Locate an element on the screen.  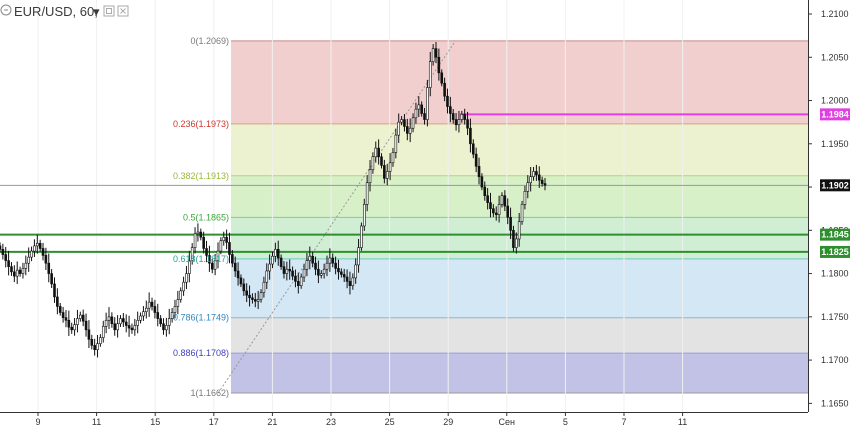
chevron-down-icon: ▾ is located at coordinates (96, 11).